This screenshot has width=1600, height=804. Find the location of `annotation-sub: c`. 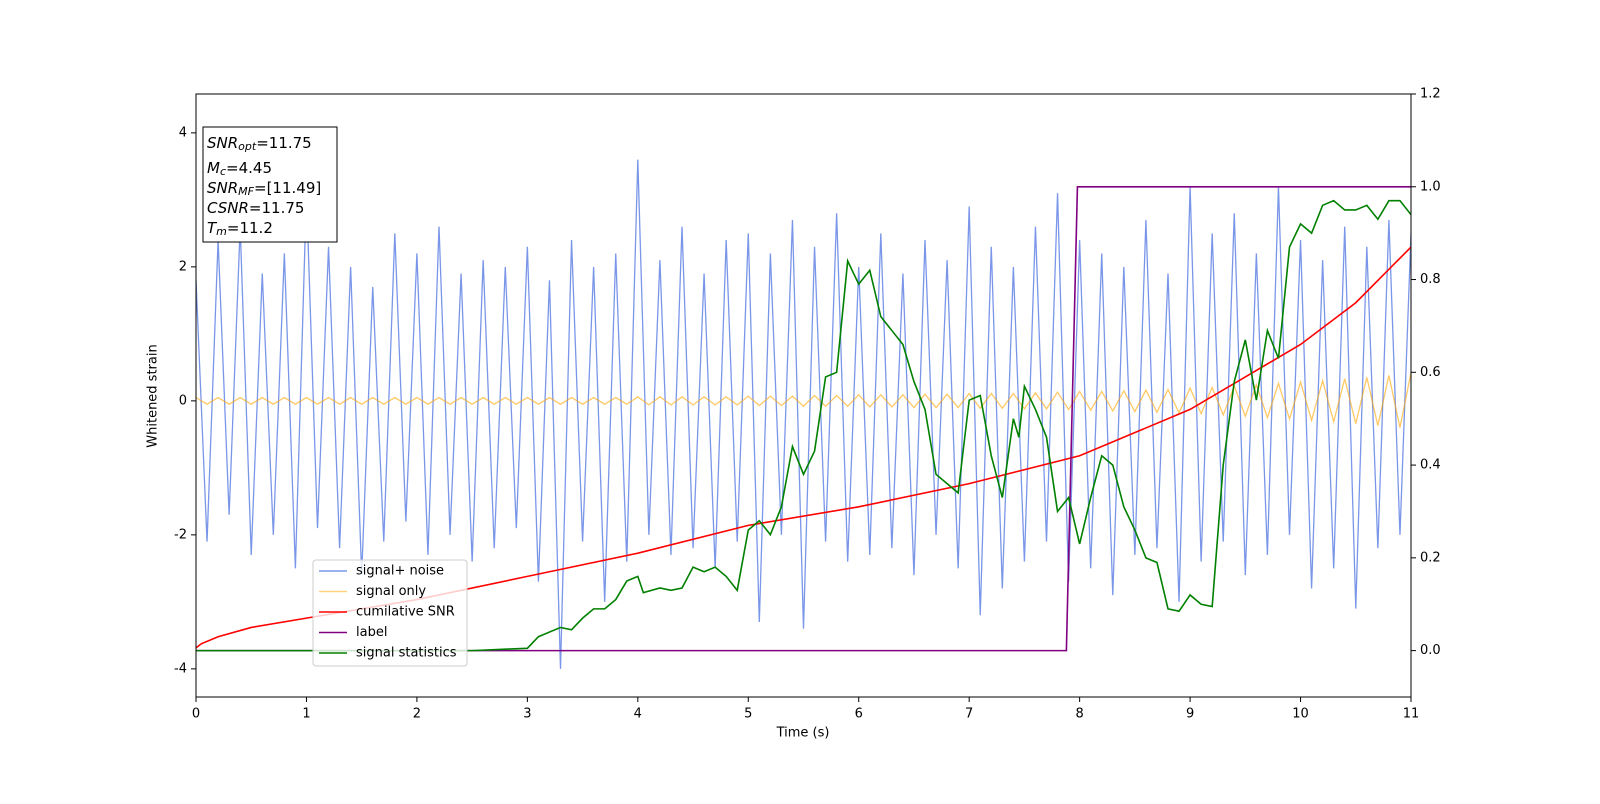

annotation-sub: c is located at coordinates (223, 171).